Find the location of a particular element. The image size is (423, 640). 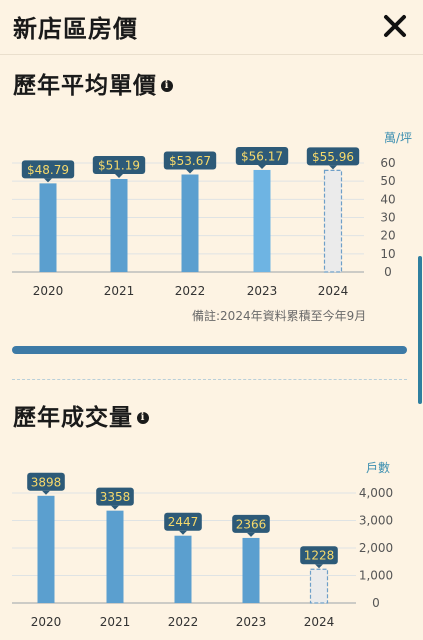

unit-price-ytick-label: 0 is located at coordinates (388, 272).